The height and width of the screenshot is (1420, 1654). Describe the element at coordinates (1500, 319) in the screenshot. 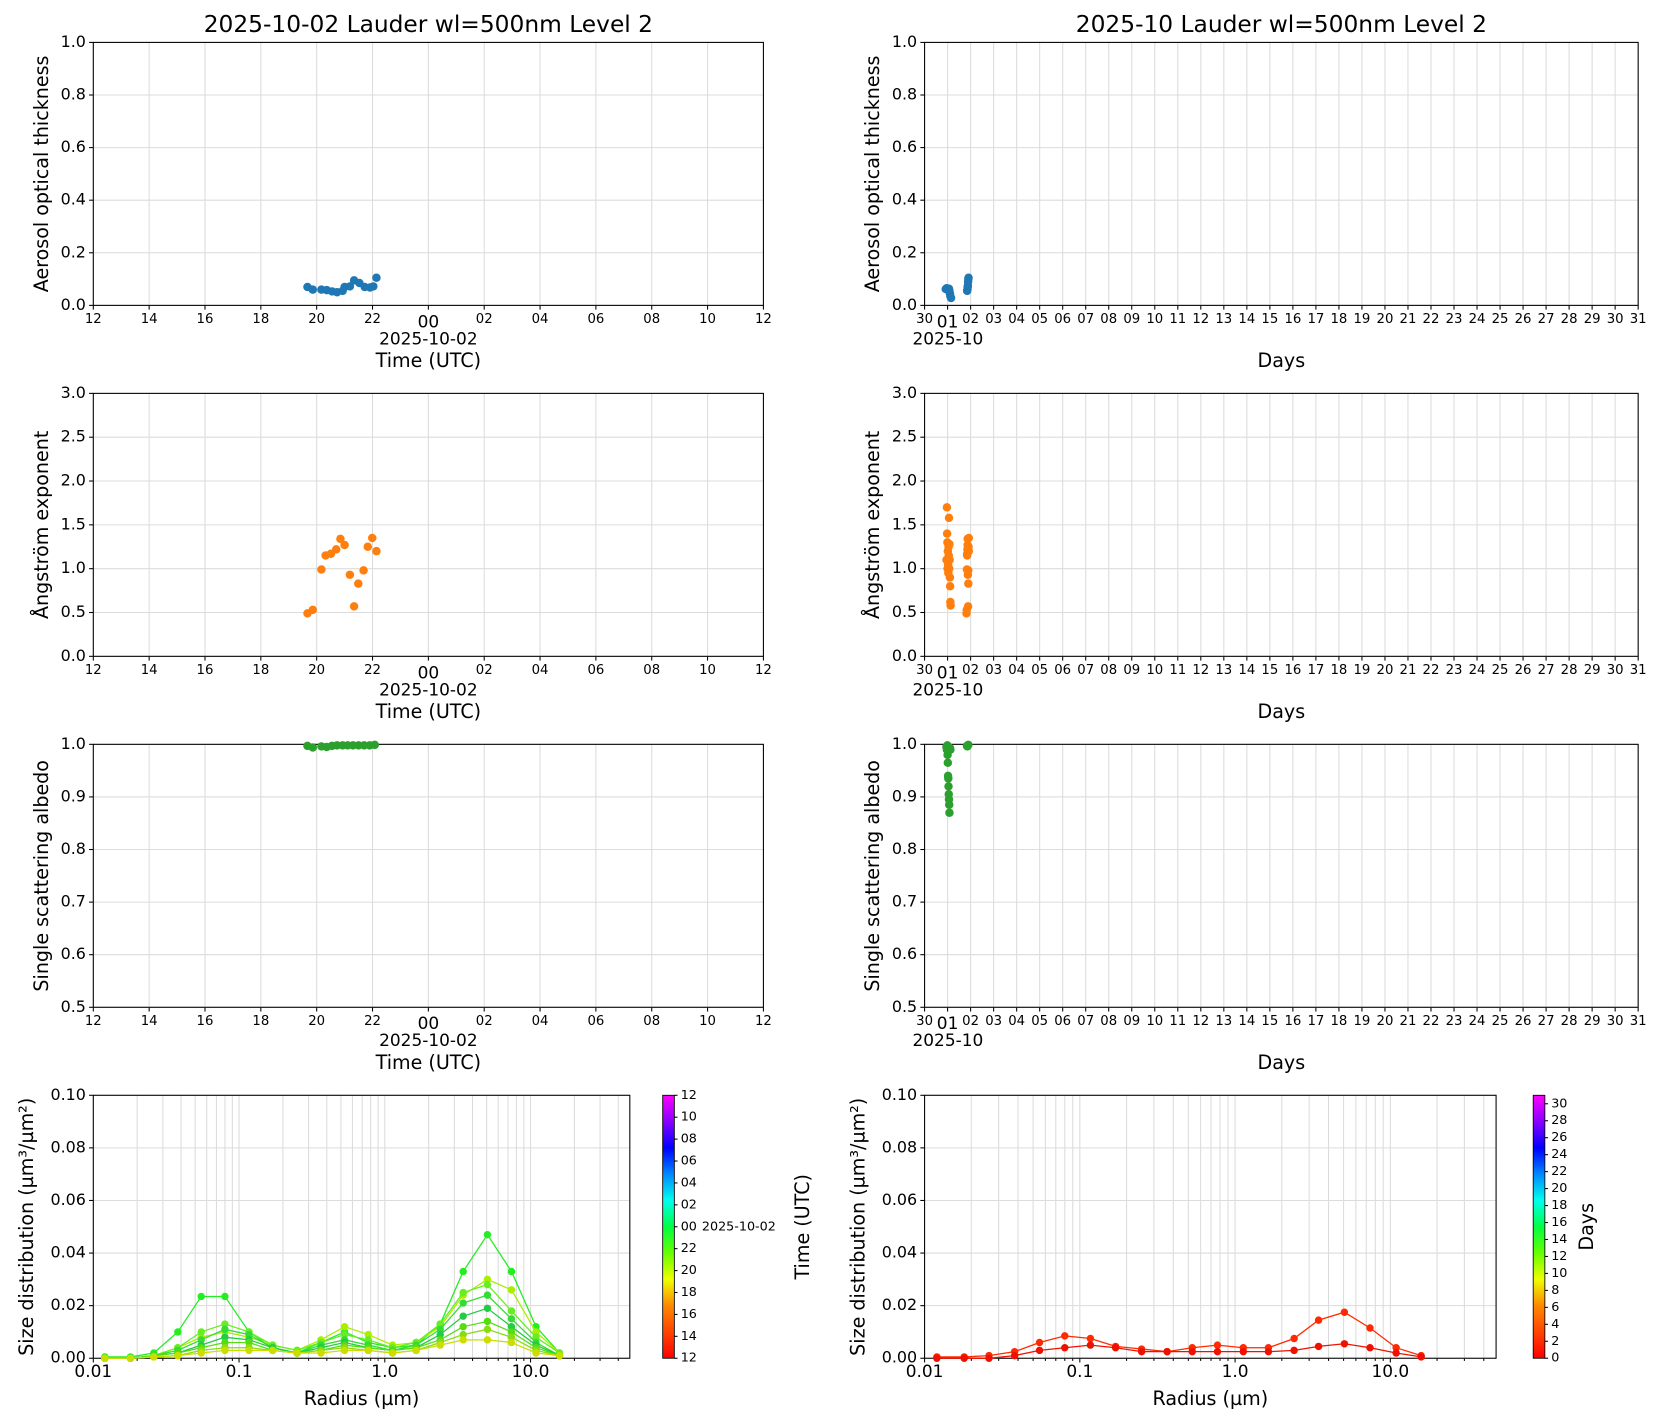

I see `x-tick-label: 25` at that location.